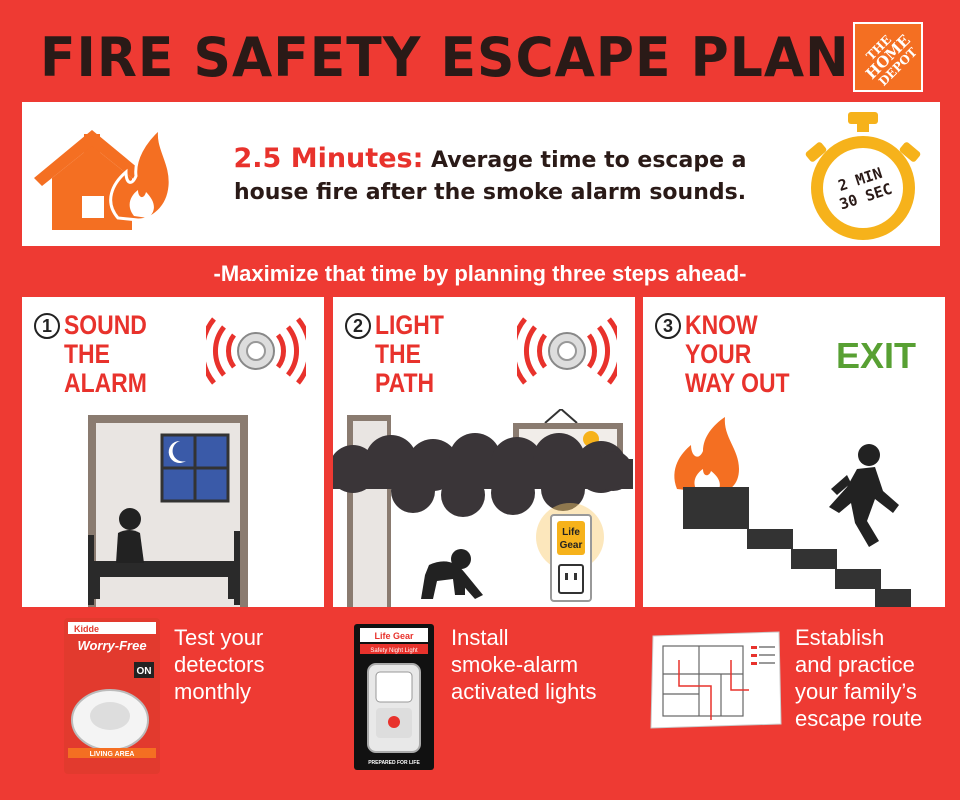 Image resolution: width=960 pixels, height=800 pixels. I want to click on escape-route-floor-plan, so click(716, 680).